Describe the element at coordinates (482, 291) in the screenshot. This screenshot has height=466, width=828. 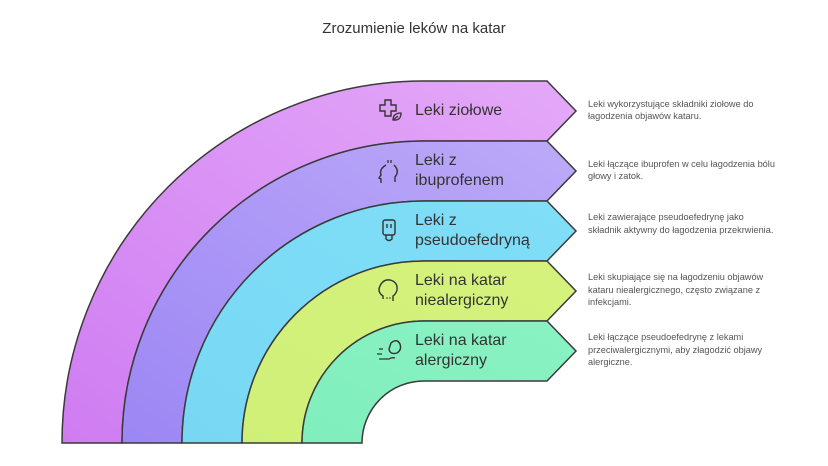
I see `band-label: Leki na katar niealergiczny` at that location.